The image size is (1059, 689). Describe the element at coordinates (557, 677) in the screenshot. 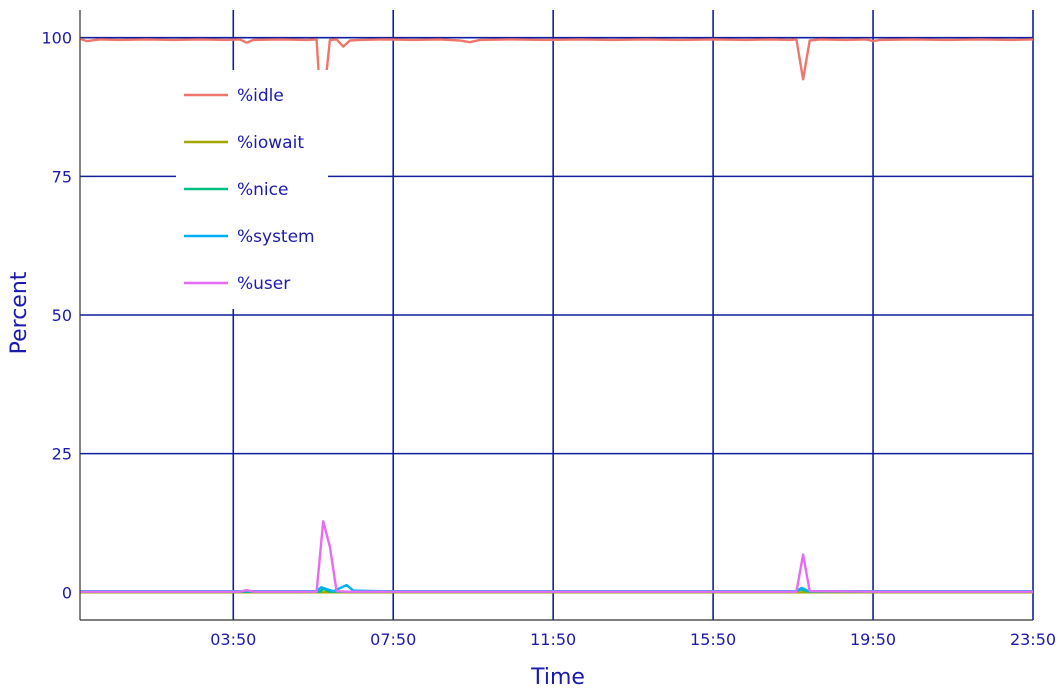

I see `x-axis-title: Time` at that location.